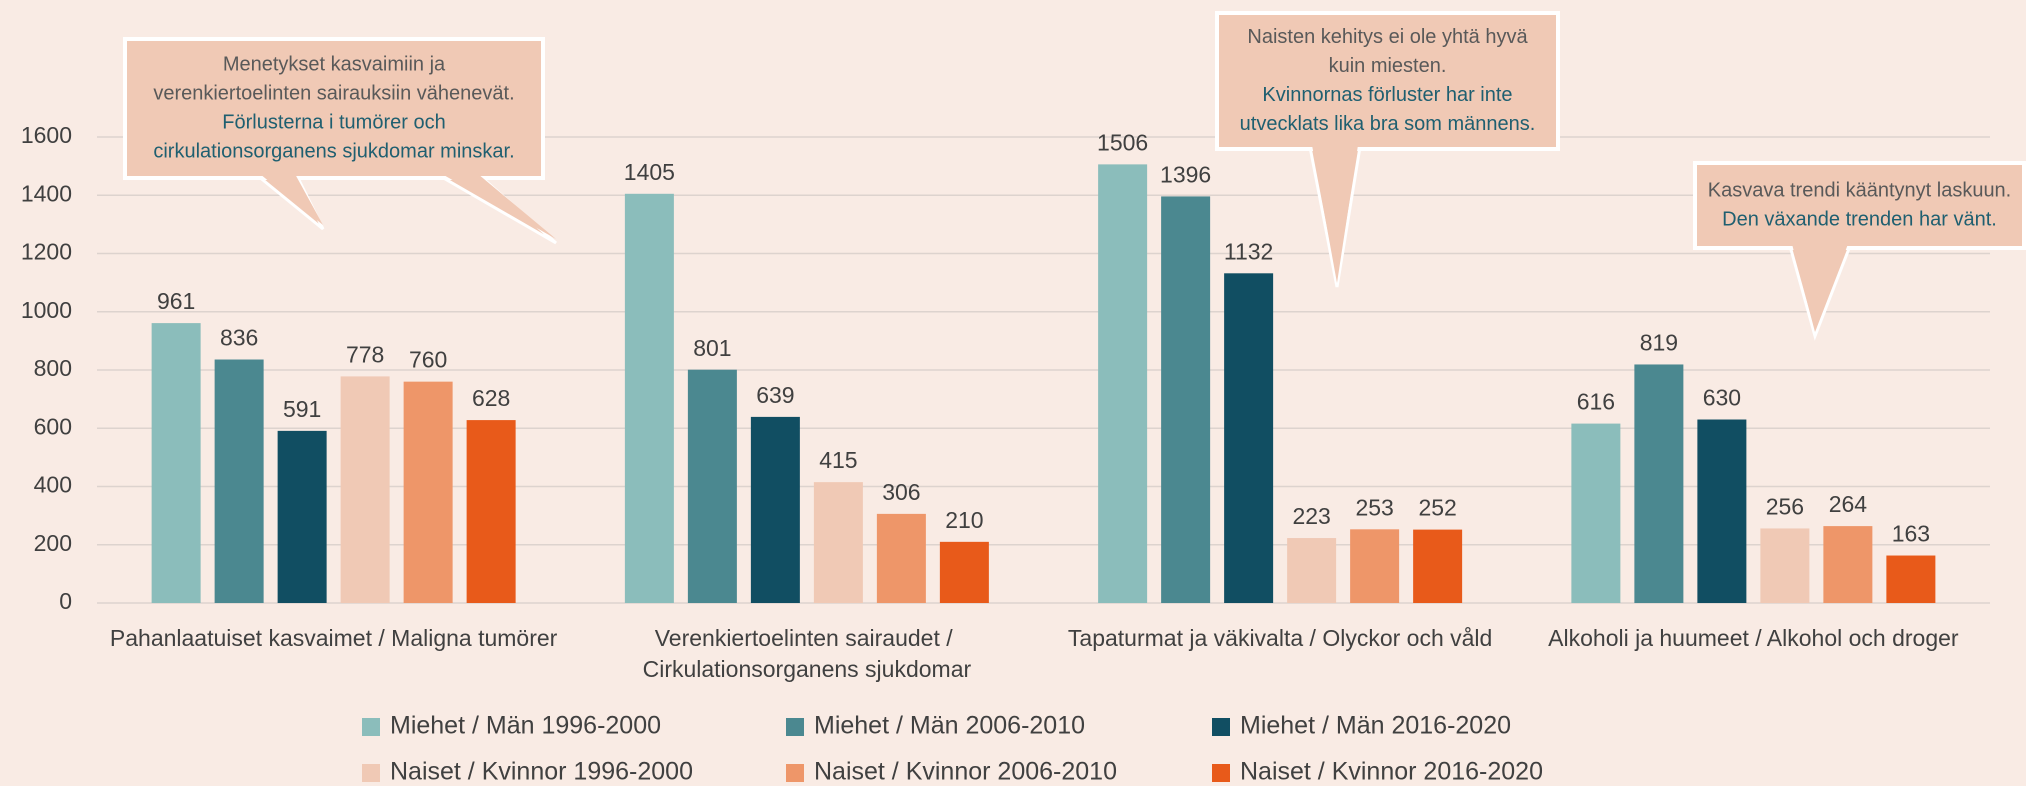 This screenshot has width=2026, height=786. What do you see at coordinates (46, 135) in the screenshot?
I see `y-tick-label: 1600` at bounding box center [46, 135].